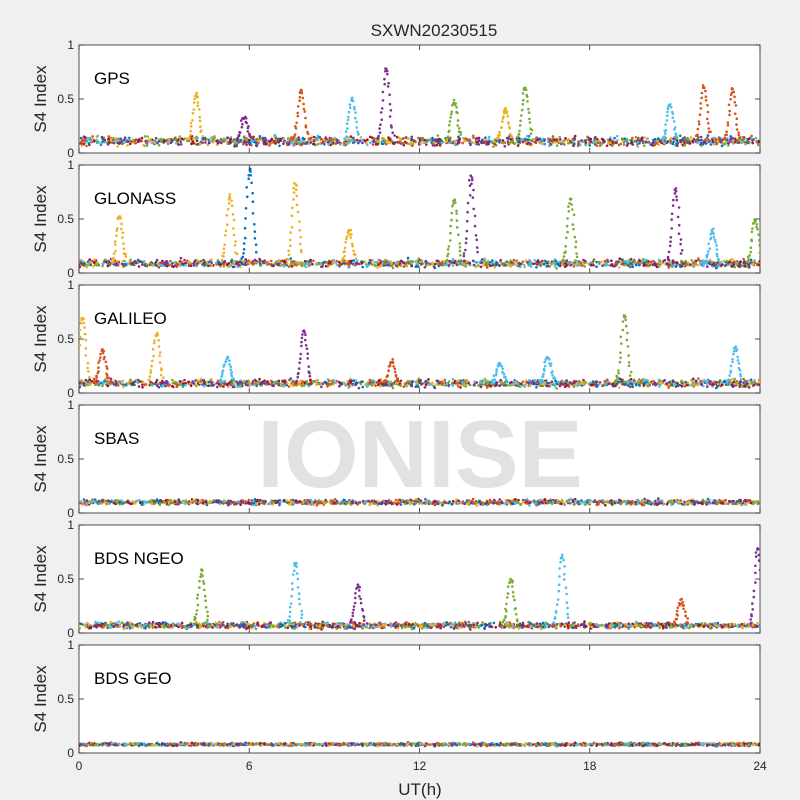  What do you see at coordinates (419, 339) in the screenshot?
I see `axis-box` at bounding box center [419, 339].